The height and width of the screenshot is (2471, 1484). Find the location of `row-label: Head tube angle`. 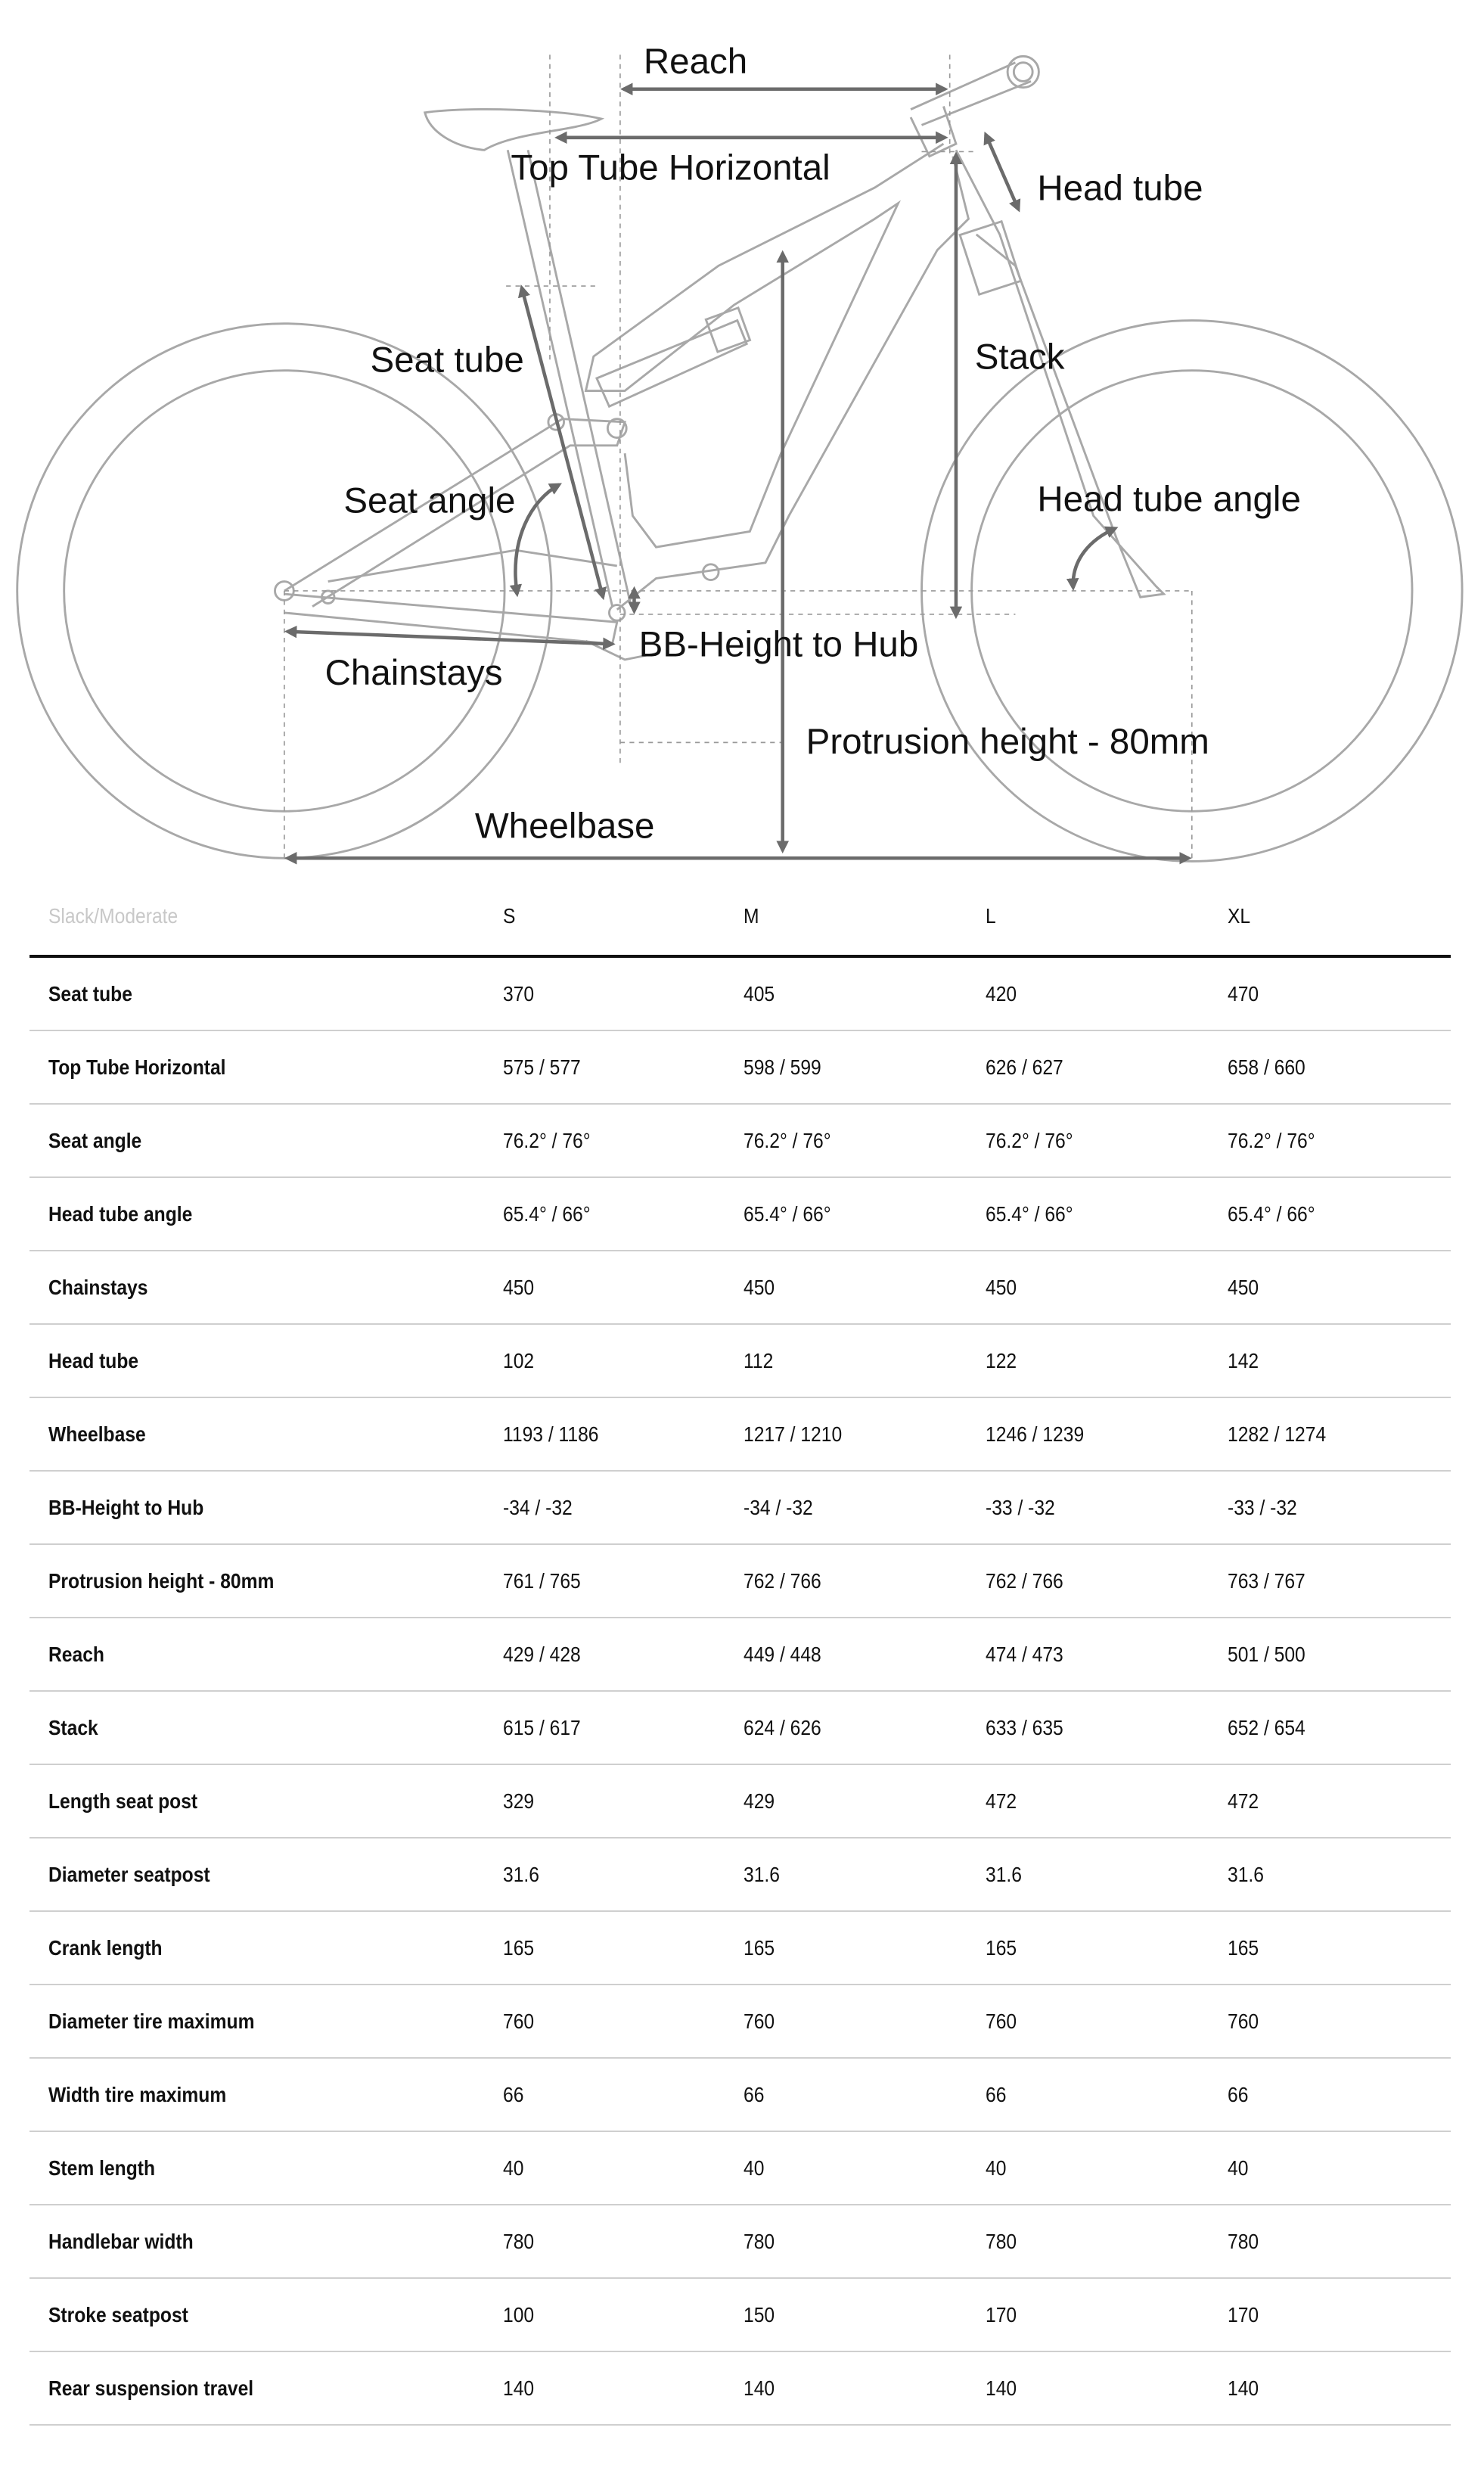

row-label: Head tube angle is located at coordinates (121, 1213).